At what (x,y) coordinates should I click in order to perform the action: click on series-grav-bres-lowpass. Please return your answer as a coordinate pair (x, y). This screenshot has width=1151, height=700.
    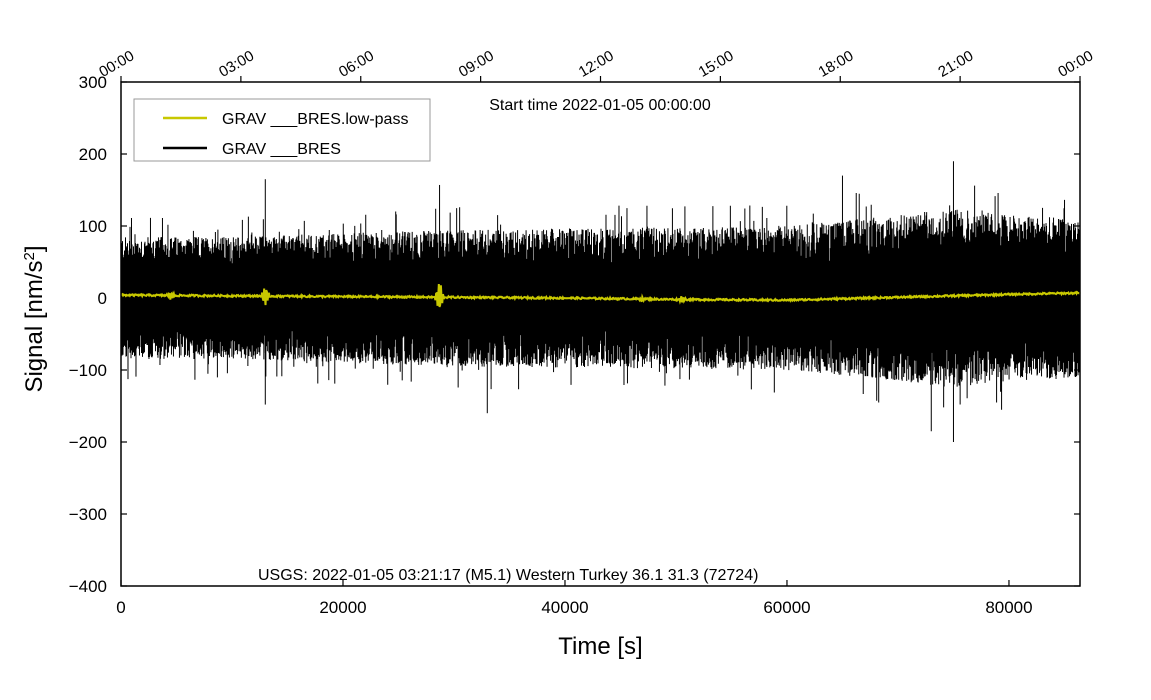
    Looking at the image, I should click on (600, 296).